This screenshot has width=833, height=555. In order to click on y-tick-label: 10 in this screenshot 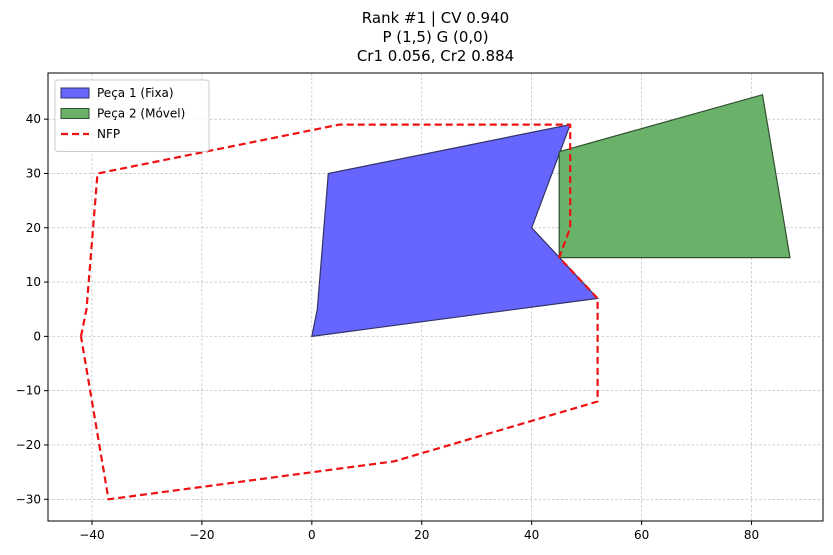, I will do `click(33, 282)`.